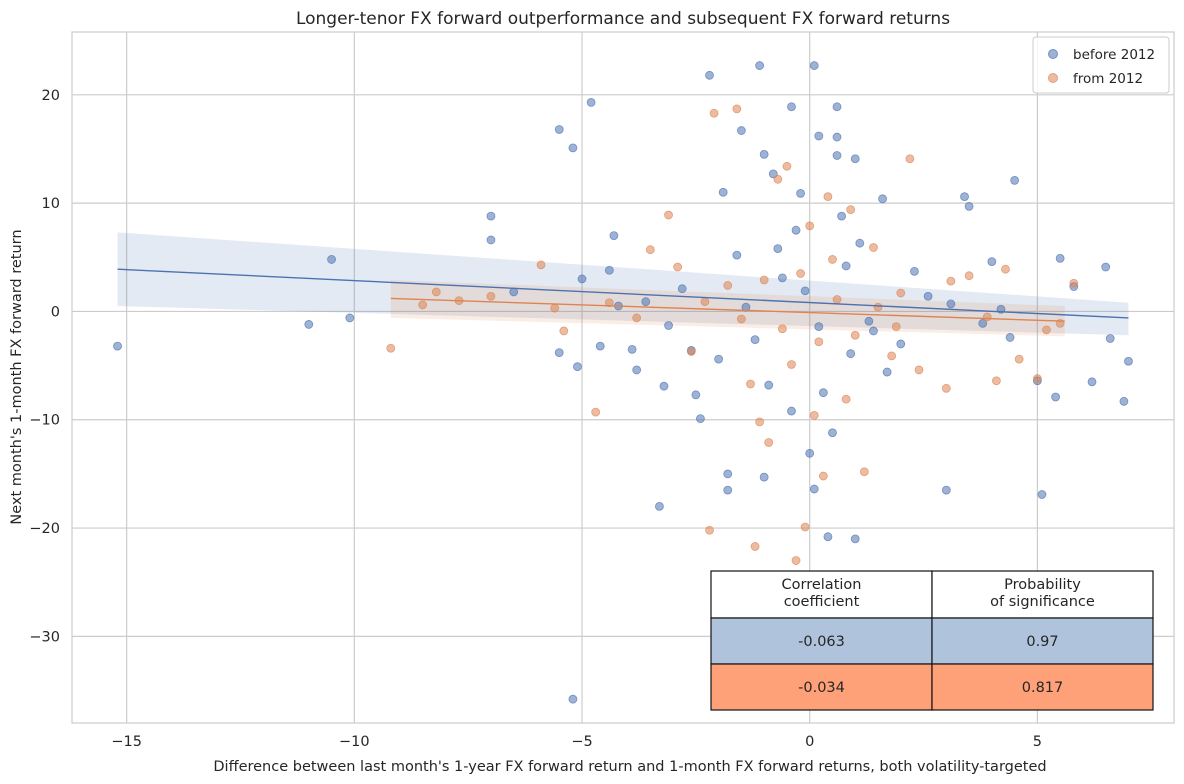  What do you see at coordinates (1108, 79) in the screenshot?
I see `legend-label-1: from 2012` at bounding box center [1108, 79].